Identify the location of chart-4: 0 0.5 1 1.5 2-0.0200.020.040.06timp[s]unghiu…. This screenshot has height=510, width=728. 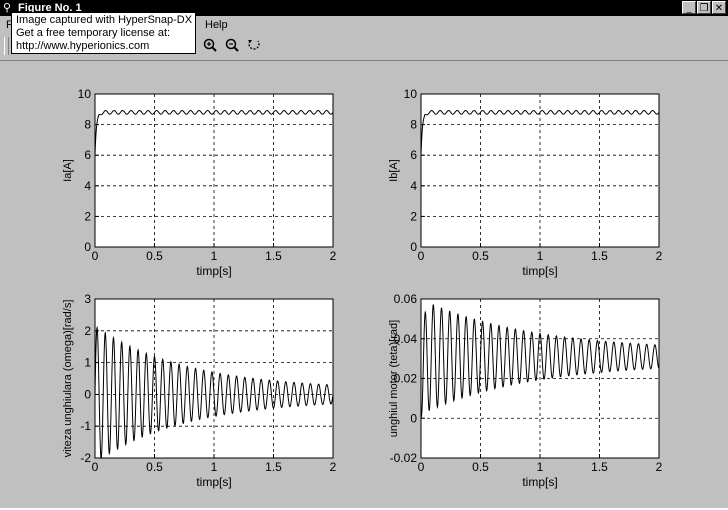
(525, 390).